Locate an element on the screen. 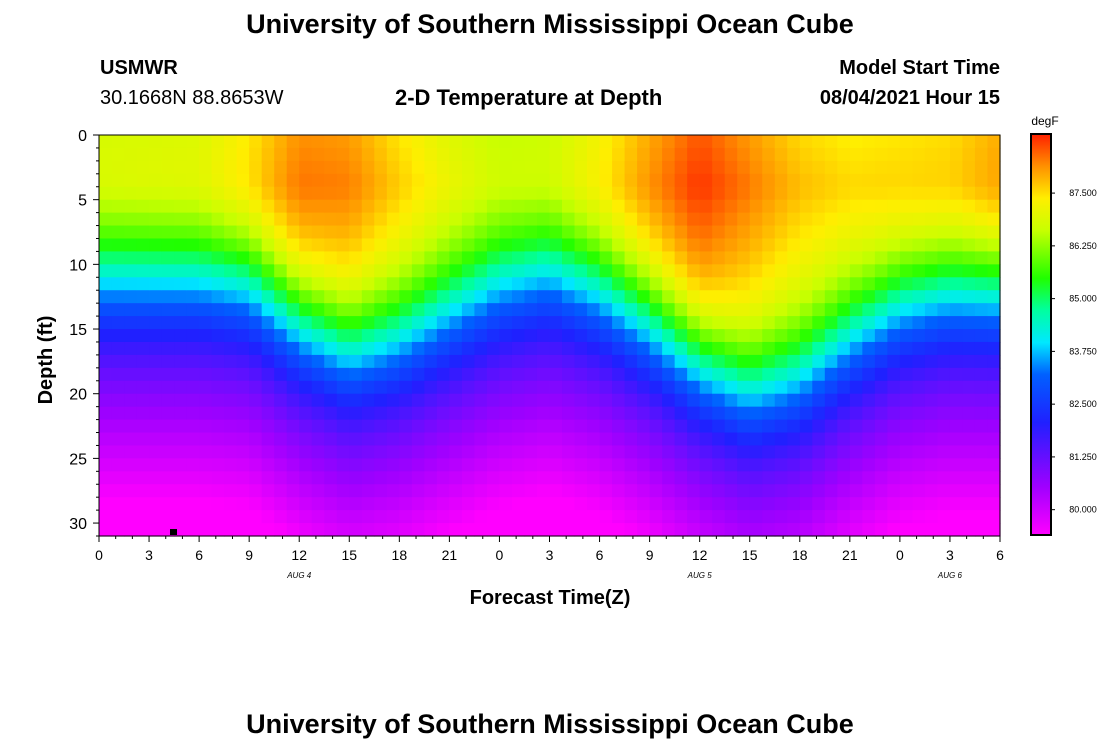  y-tick-label: 30 is located at coordinates (78, 524).